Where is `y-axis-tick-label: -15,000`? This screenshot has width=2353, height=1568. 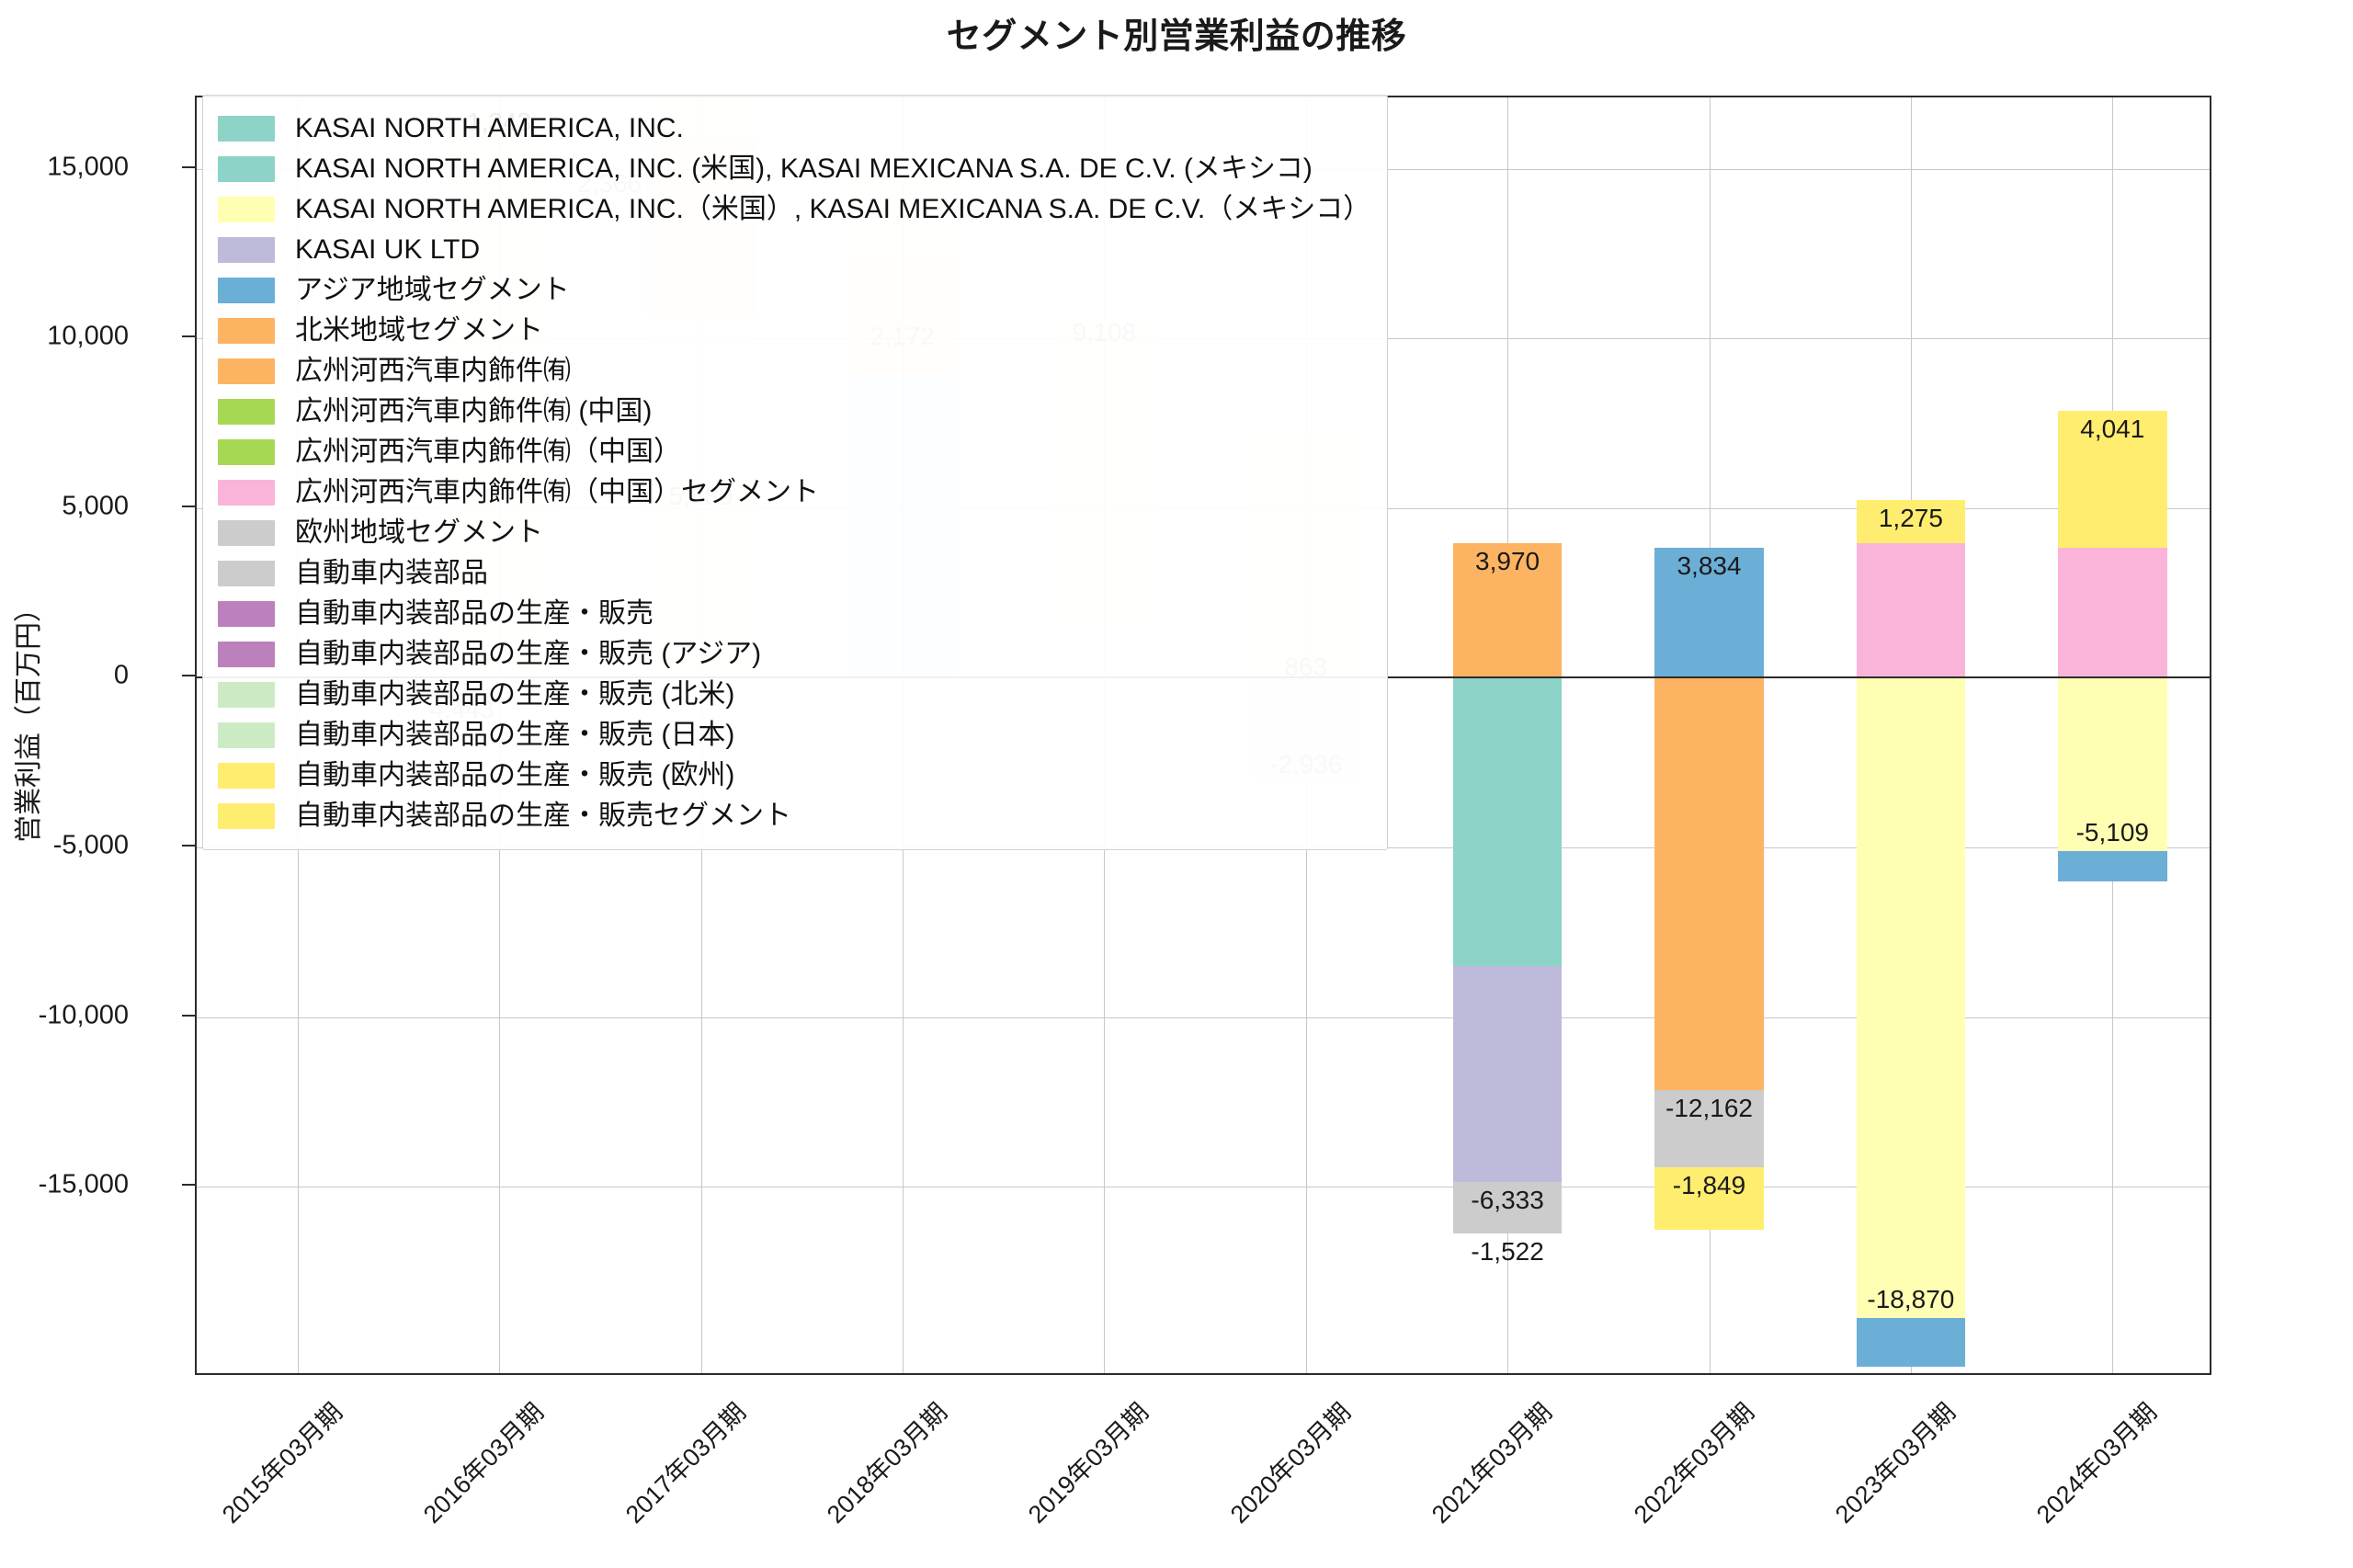 y-axis-tick-label: -15,000 is located at coordinates (83, 1184).